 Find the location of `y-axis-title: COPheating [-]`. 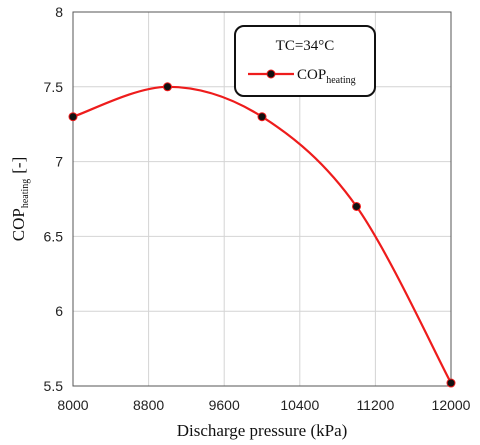

y-axis-title: COPheating [-] is located at coordinates (20, 199).